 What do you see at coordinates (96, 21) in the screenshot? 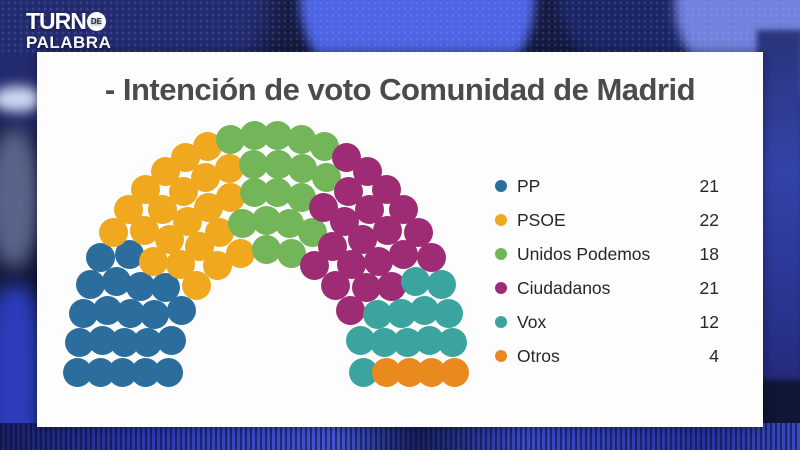
I see `logo-de-disc: DE` at bounding box center [96, 21].